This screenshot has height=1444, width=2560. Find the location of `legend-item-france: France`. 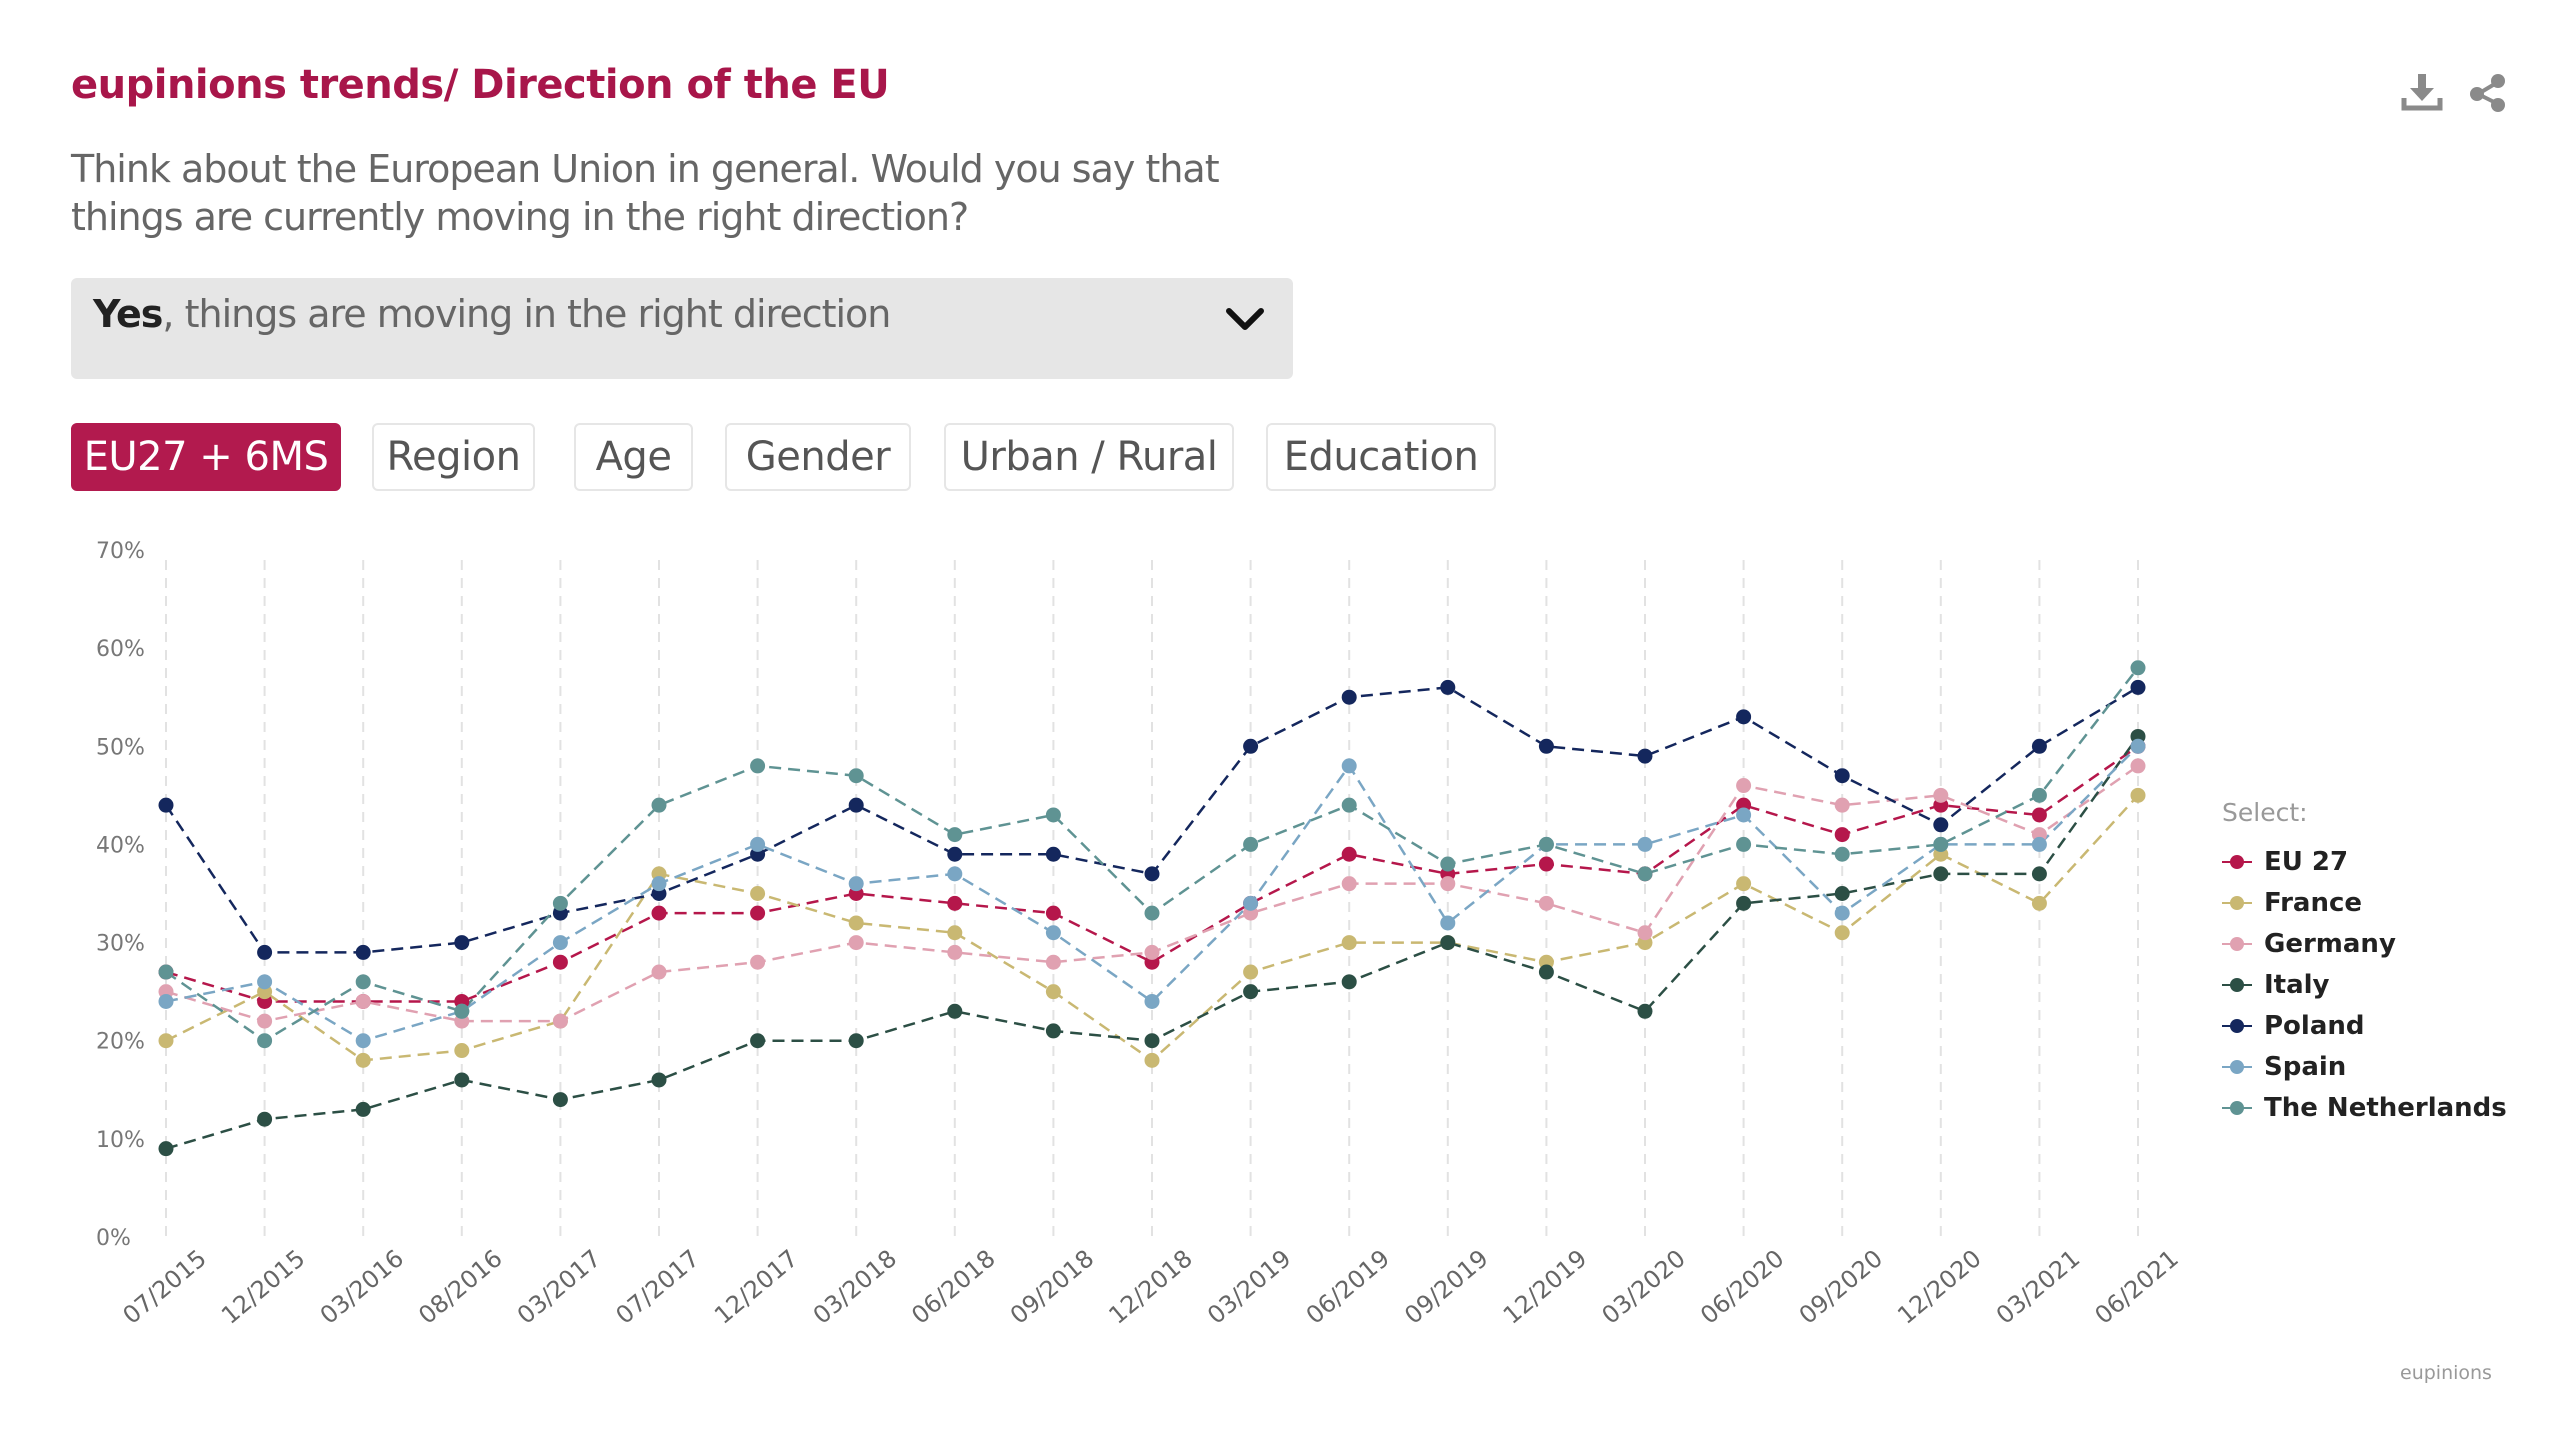

legend-item-france: France is located at coordinates (2364, 902).